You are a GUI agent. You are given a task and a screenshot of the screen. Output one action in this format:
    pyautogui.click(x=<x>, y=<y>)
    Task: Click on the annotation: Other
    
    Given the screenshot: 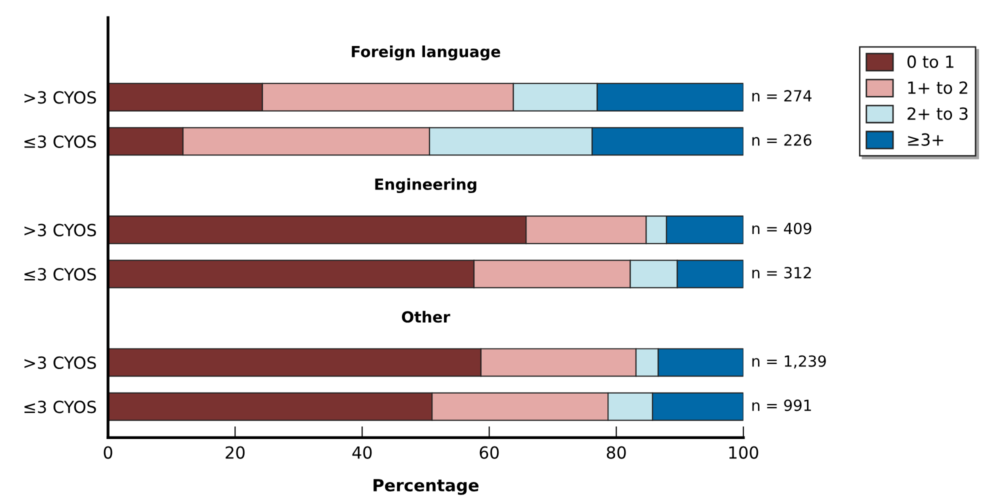 What is the action you would take?
    pyautogui.click(x=426, y=316)
    